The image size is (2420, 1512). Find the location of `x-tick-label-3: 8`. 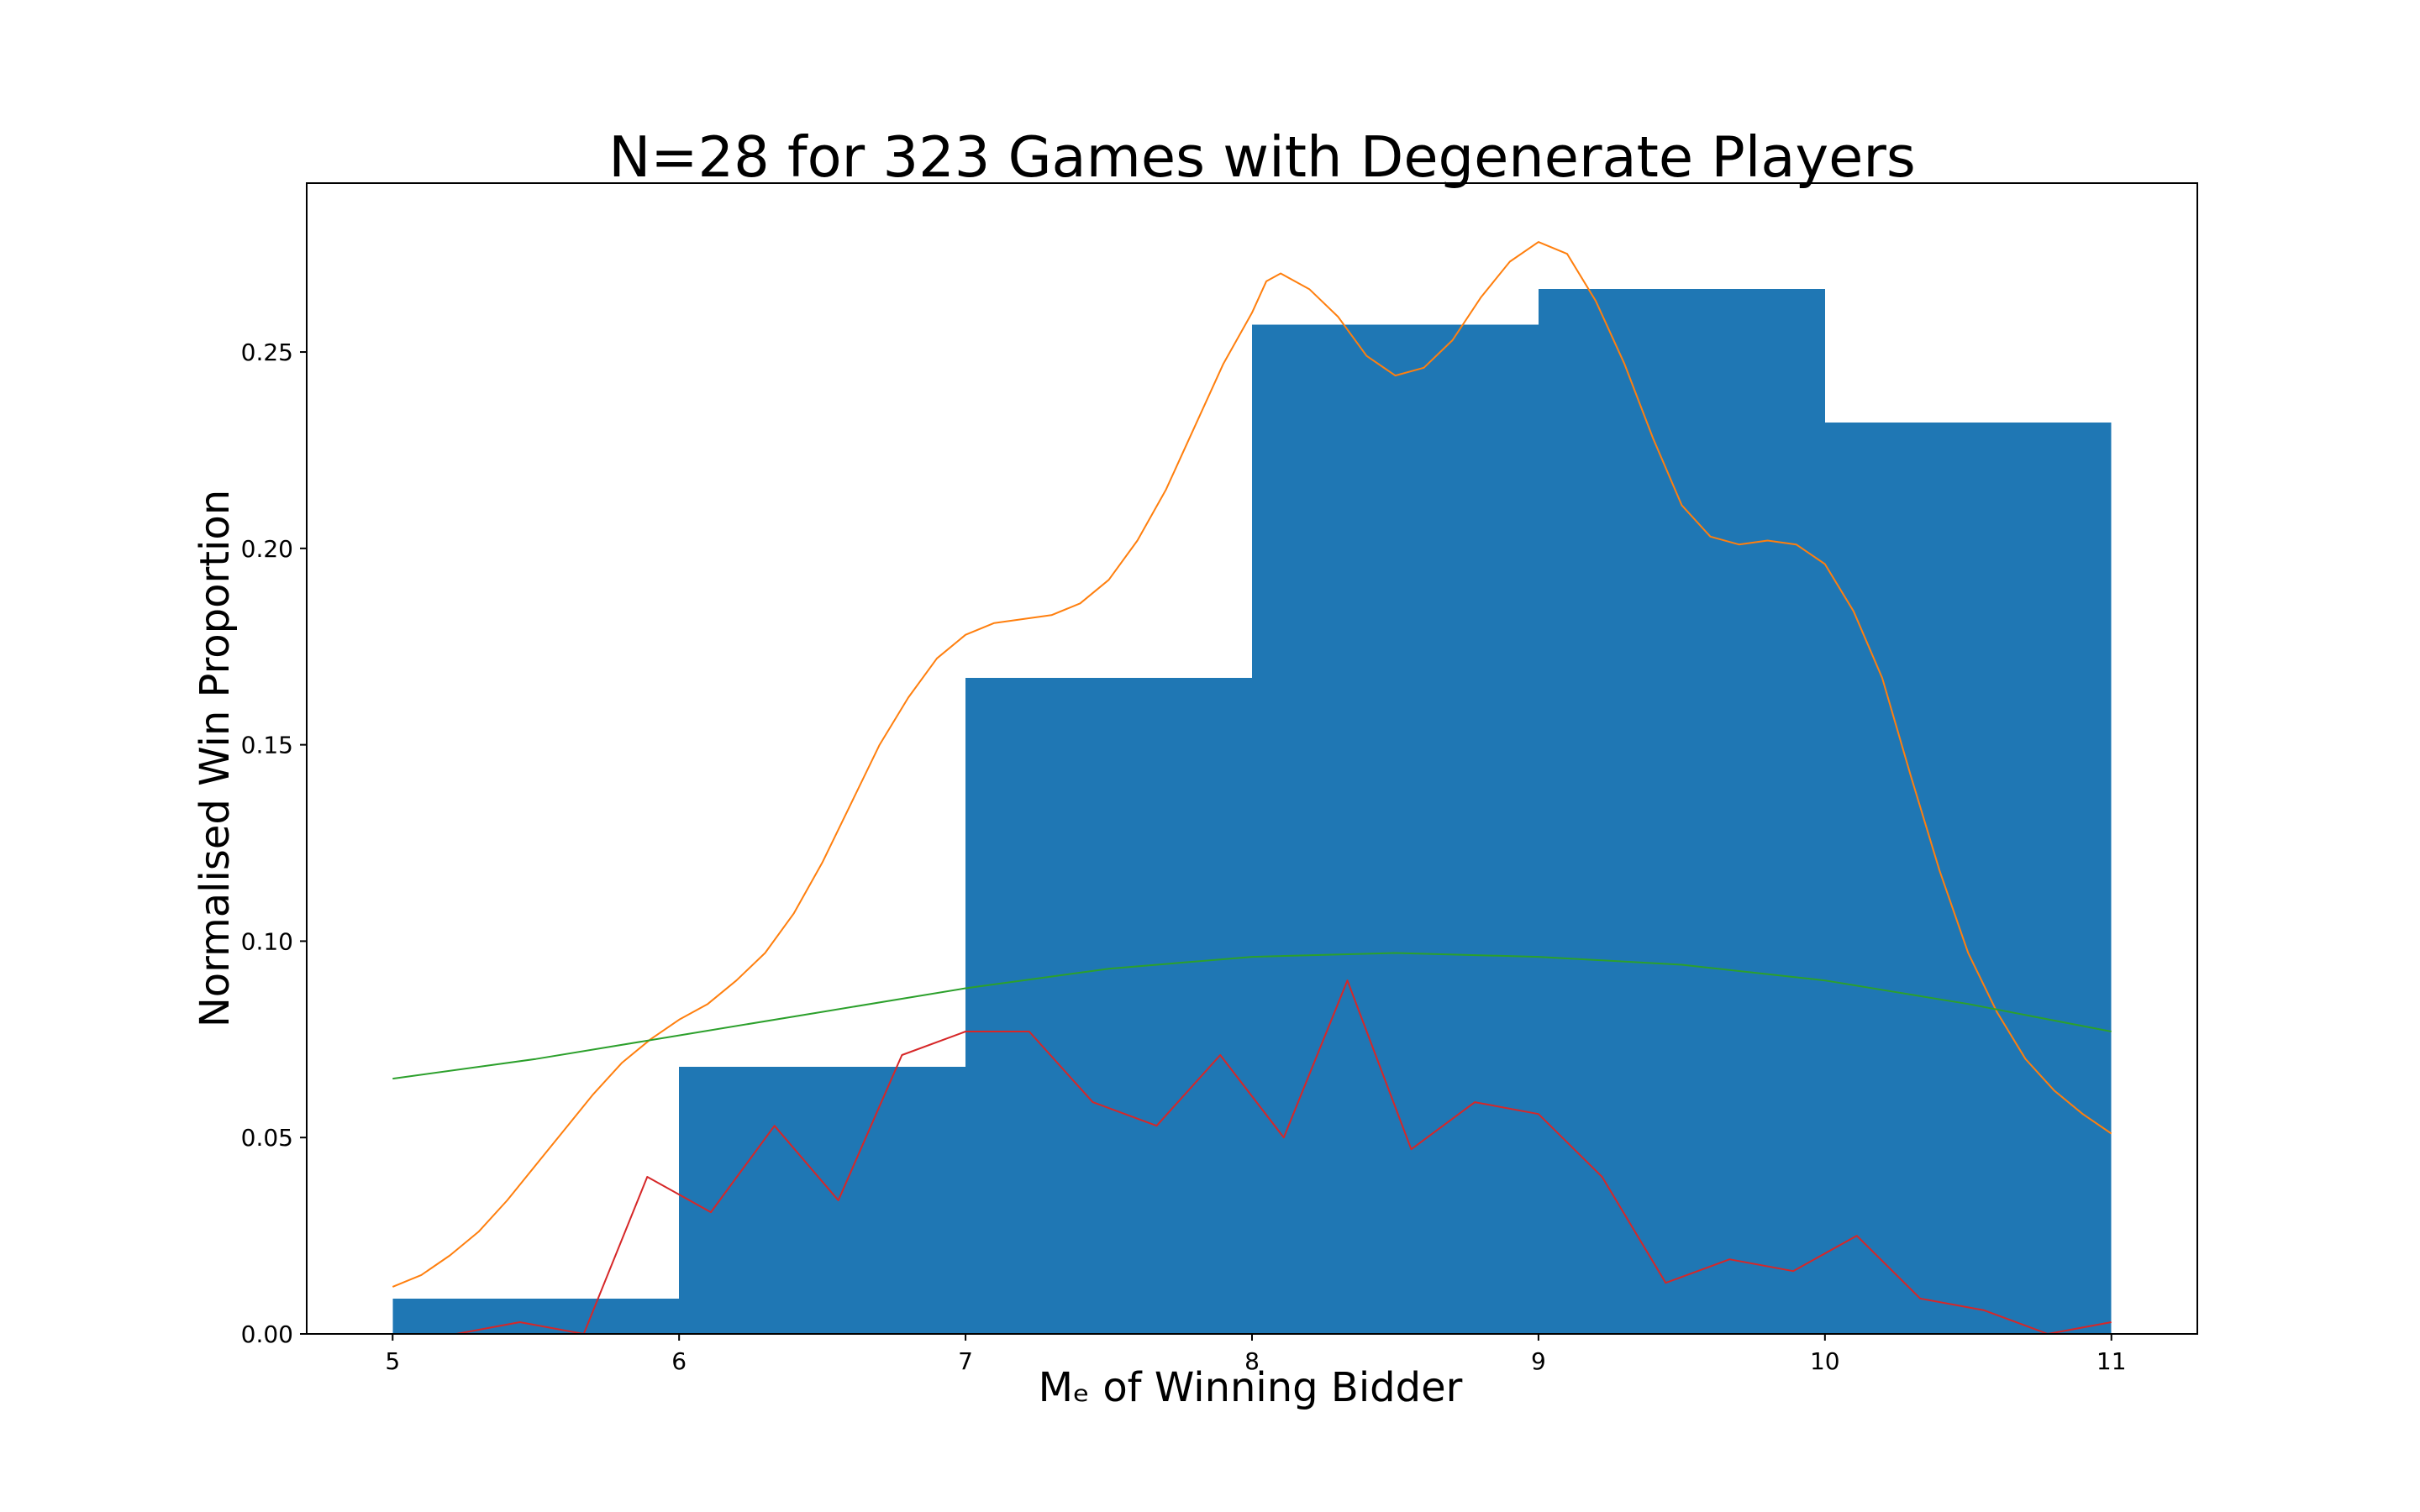

x-tick-label-3: 8 is located at coordinates (1252, 1361).